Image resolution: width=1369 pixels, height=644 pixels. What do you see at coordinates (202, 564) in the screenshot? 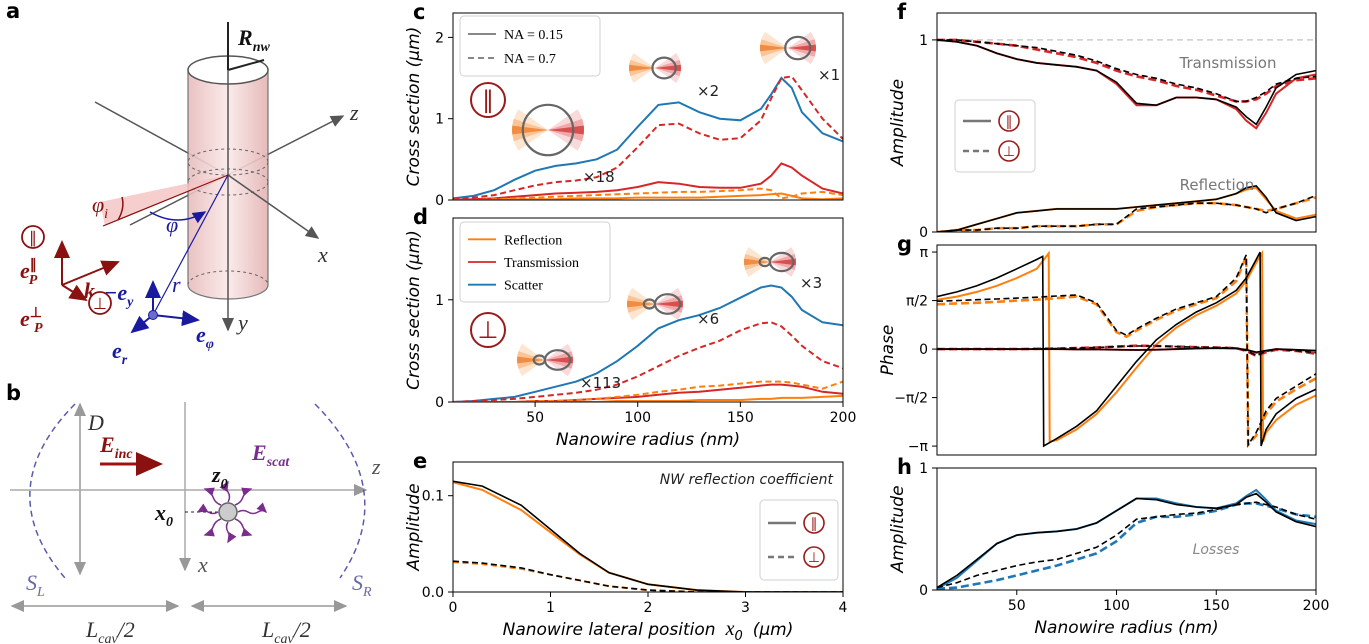
I see `label-main: x` at bounding box center [202, 564].